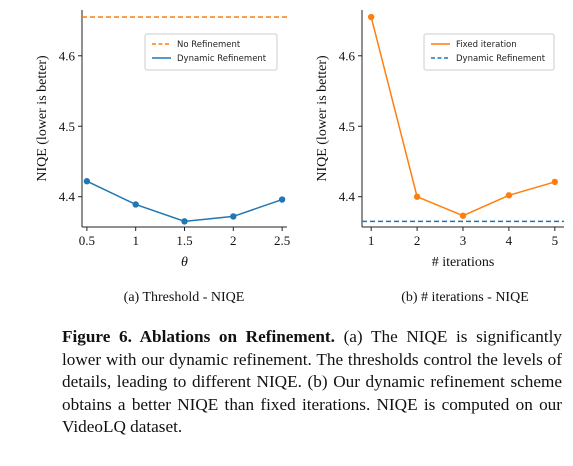 This screenshot has height=466, width=573. What do you see at coordinates (97, 336) in the screenshot?
I see `caption-label: Figure 6.` at bounding box center [97, 336].